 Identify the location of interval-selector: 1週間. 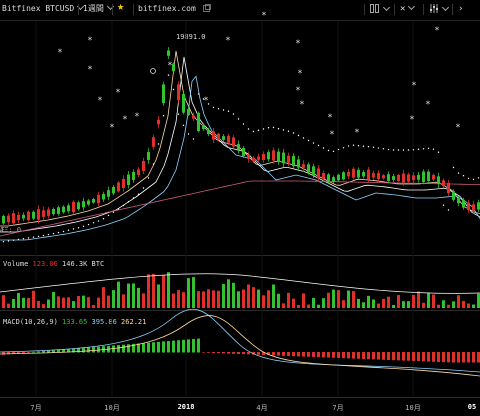
(98, 8).